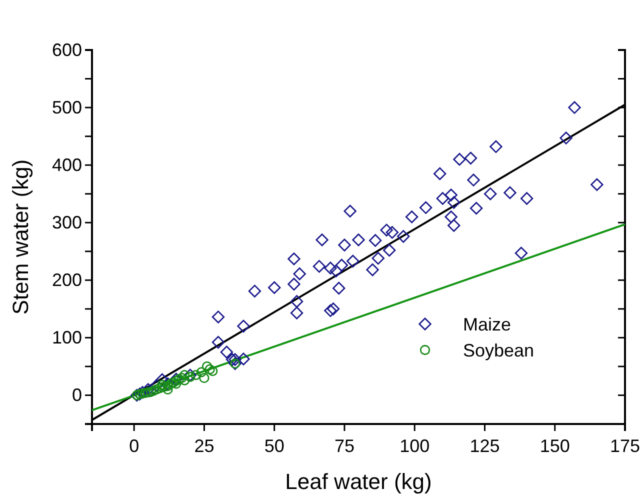 Image resolution: width=643 pixels, height=501 pixels. What do you see at coordinates (487, 324) in the screenshot?
I see `legend-label: Maize` at bounding box center [487, 324].